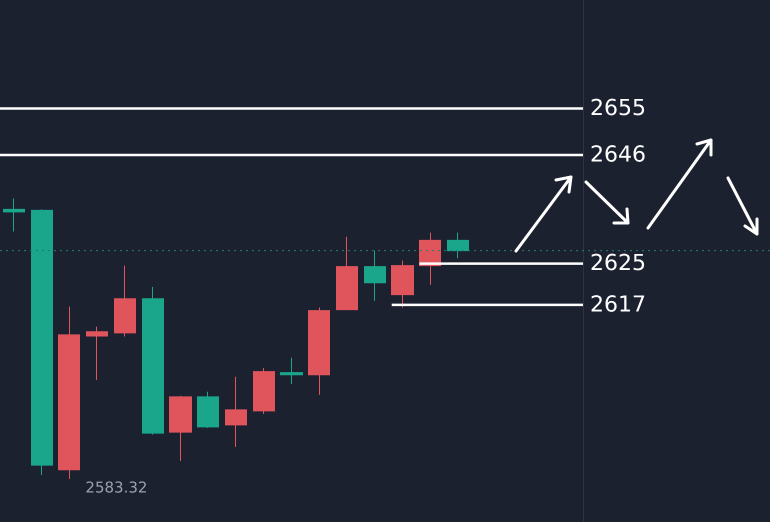  What do you see at coordinates (618, 305) in the screenshot?
I see `y-tick-label: 2617` at bounding box center [618, 305].